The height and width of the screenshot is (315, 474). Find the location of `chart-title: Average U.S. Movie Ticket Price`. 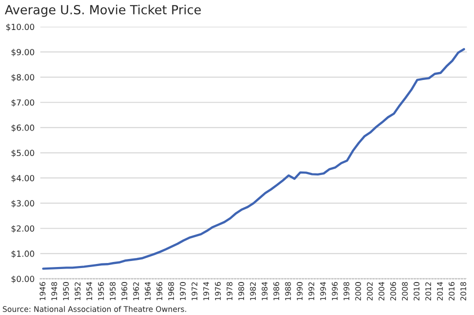

chart-title: Average U.S. Movie Ticket Price is located at coordinates (102, 10).